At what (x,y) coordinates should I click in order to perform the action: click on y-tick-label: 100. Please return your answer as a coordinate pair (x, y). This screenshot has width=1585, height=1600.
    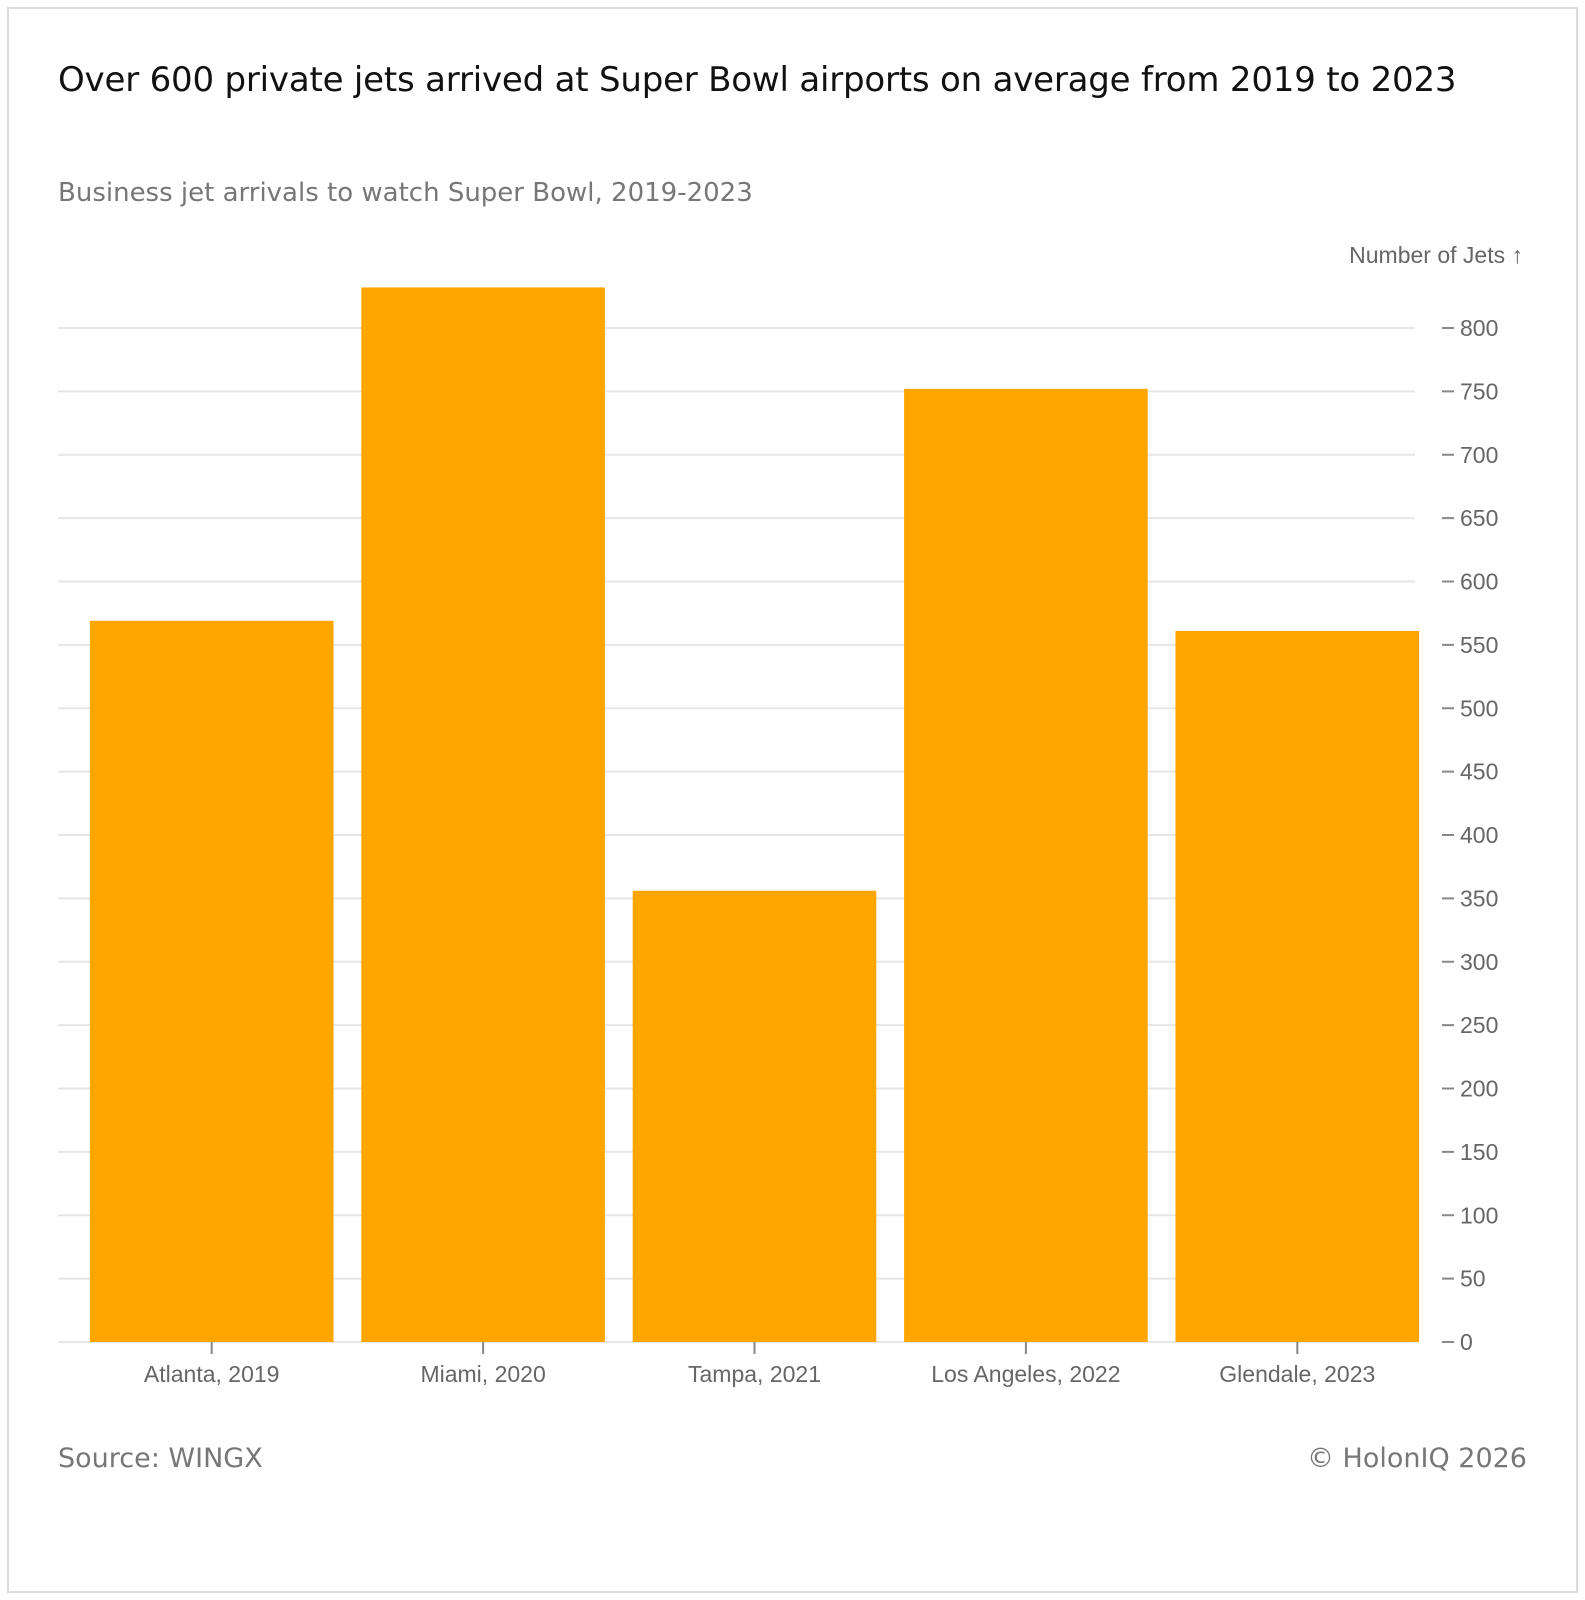
    Looking at the image, I should click on (1479, 1215).